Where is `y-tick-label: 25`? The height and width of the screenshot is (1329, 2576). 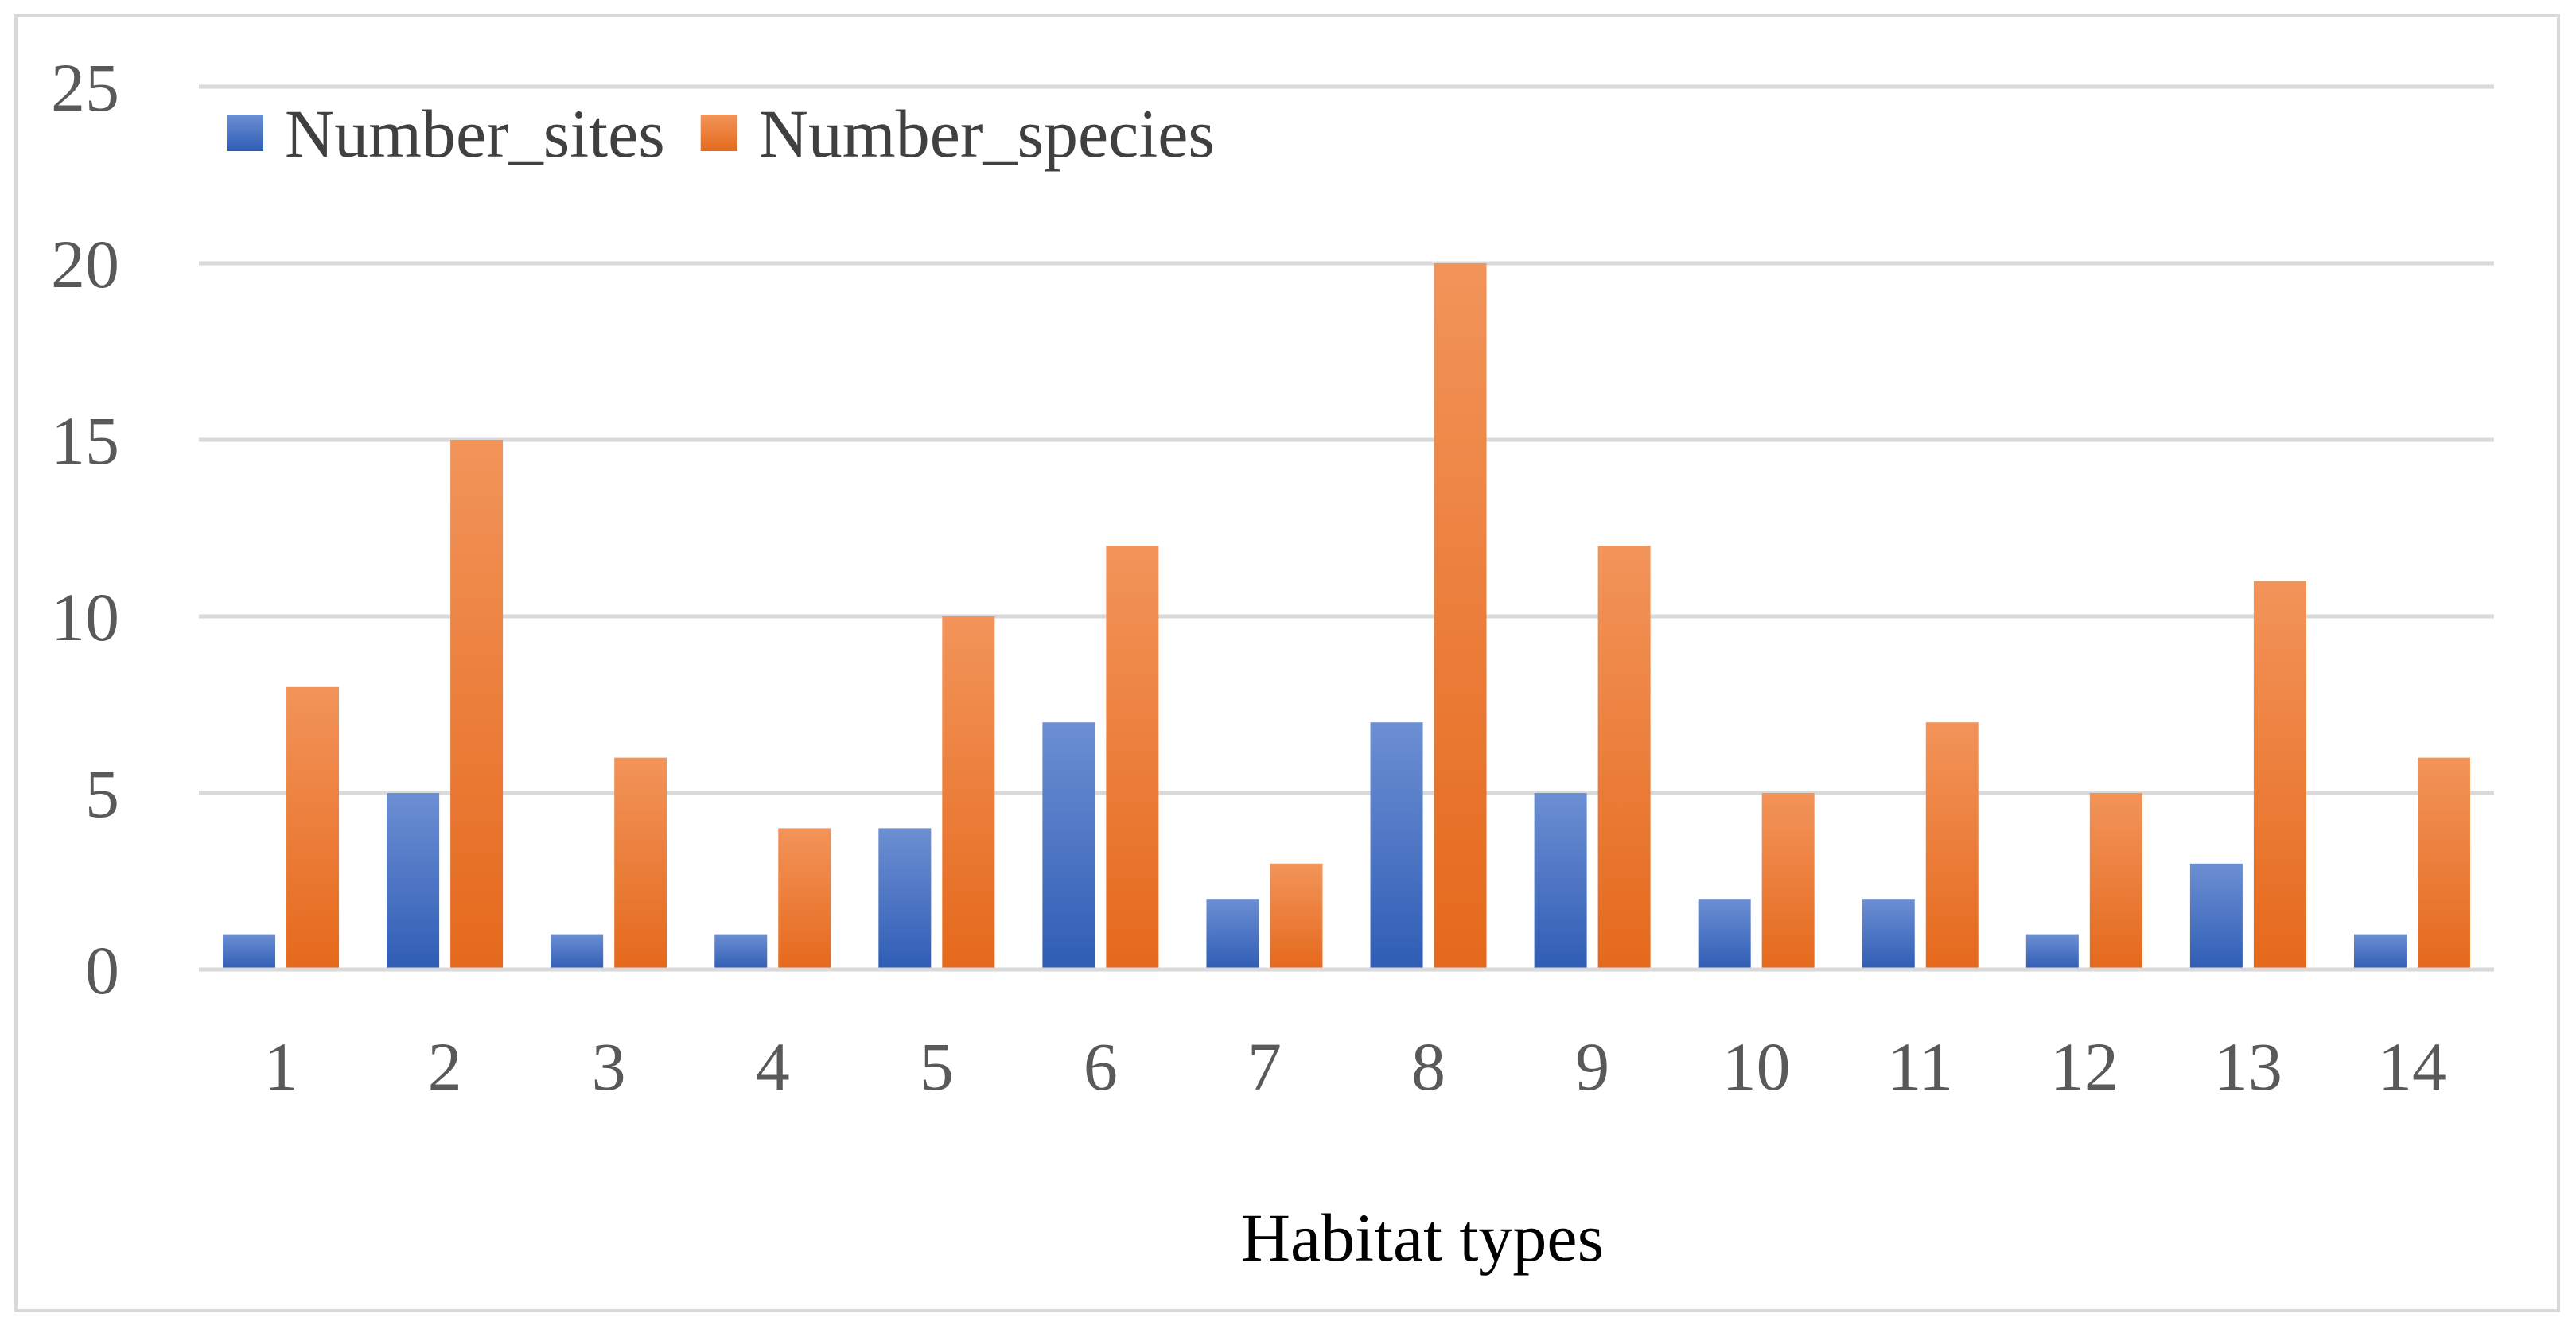
y-tick-label: 25 is located at coordinates (85, 87).